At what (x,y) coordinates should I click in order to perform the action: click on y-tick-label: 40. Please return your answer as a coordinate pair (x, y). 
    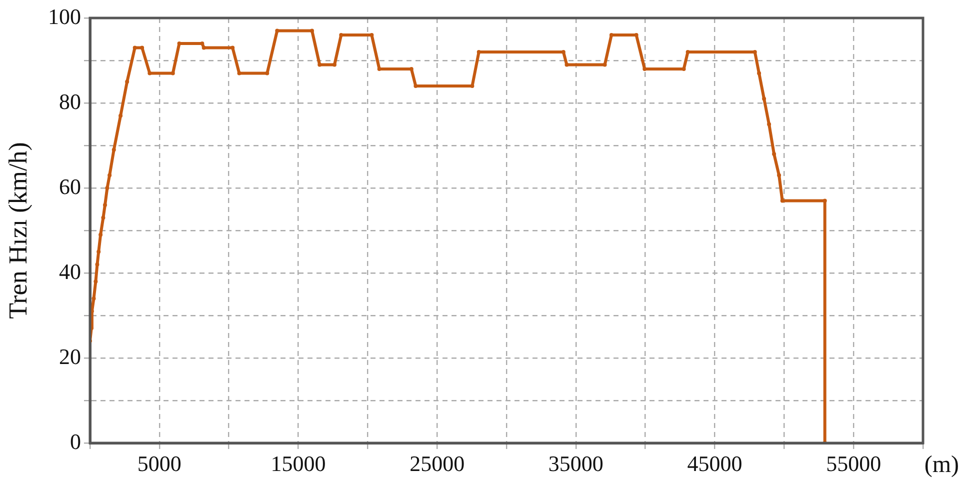
    Looking at the image, I should click on (70, 271).